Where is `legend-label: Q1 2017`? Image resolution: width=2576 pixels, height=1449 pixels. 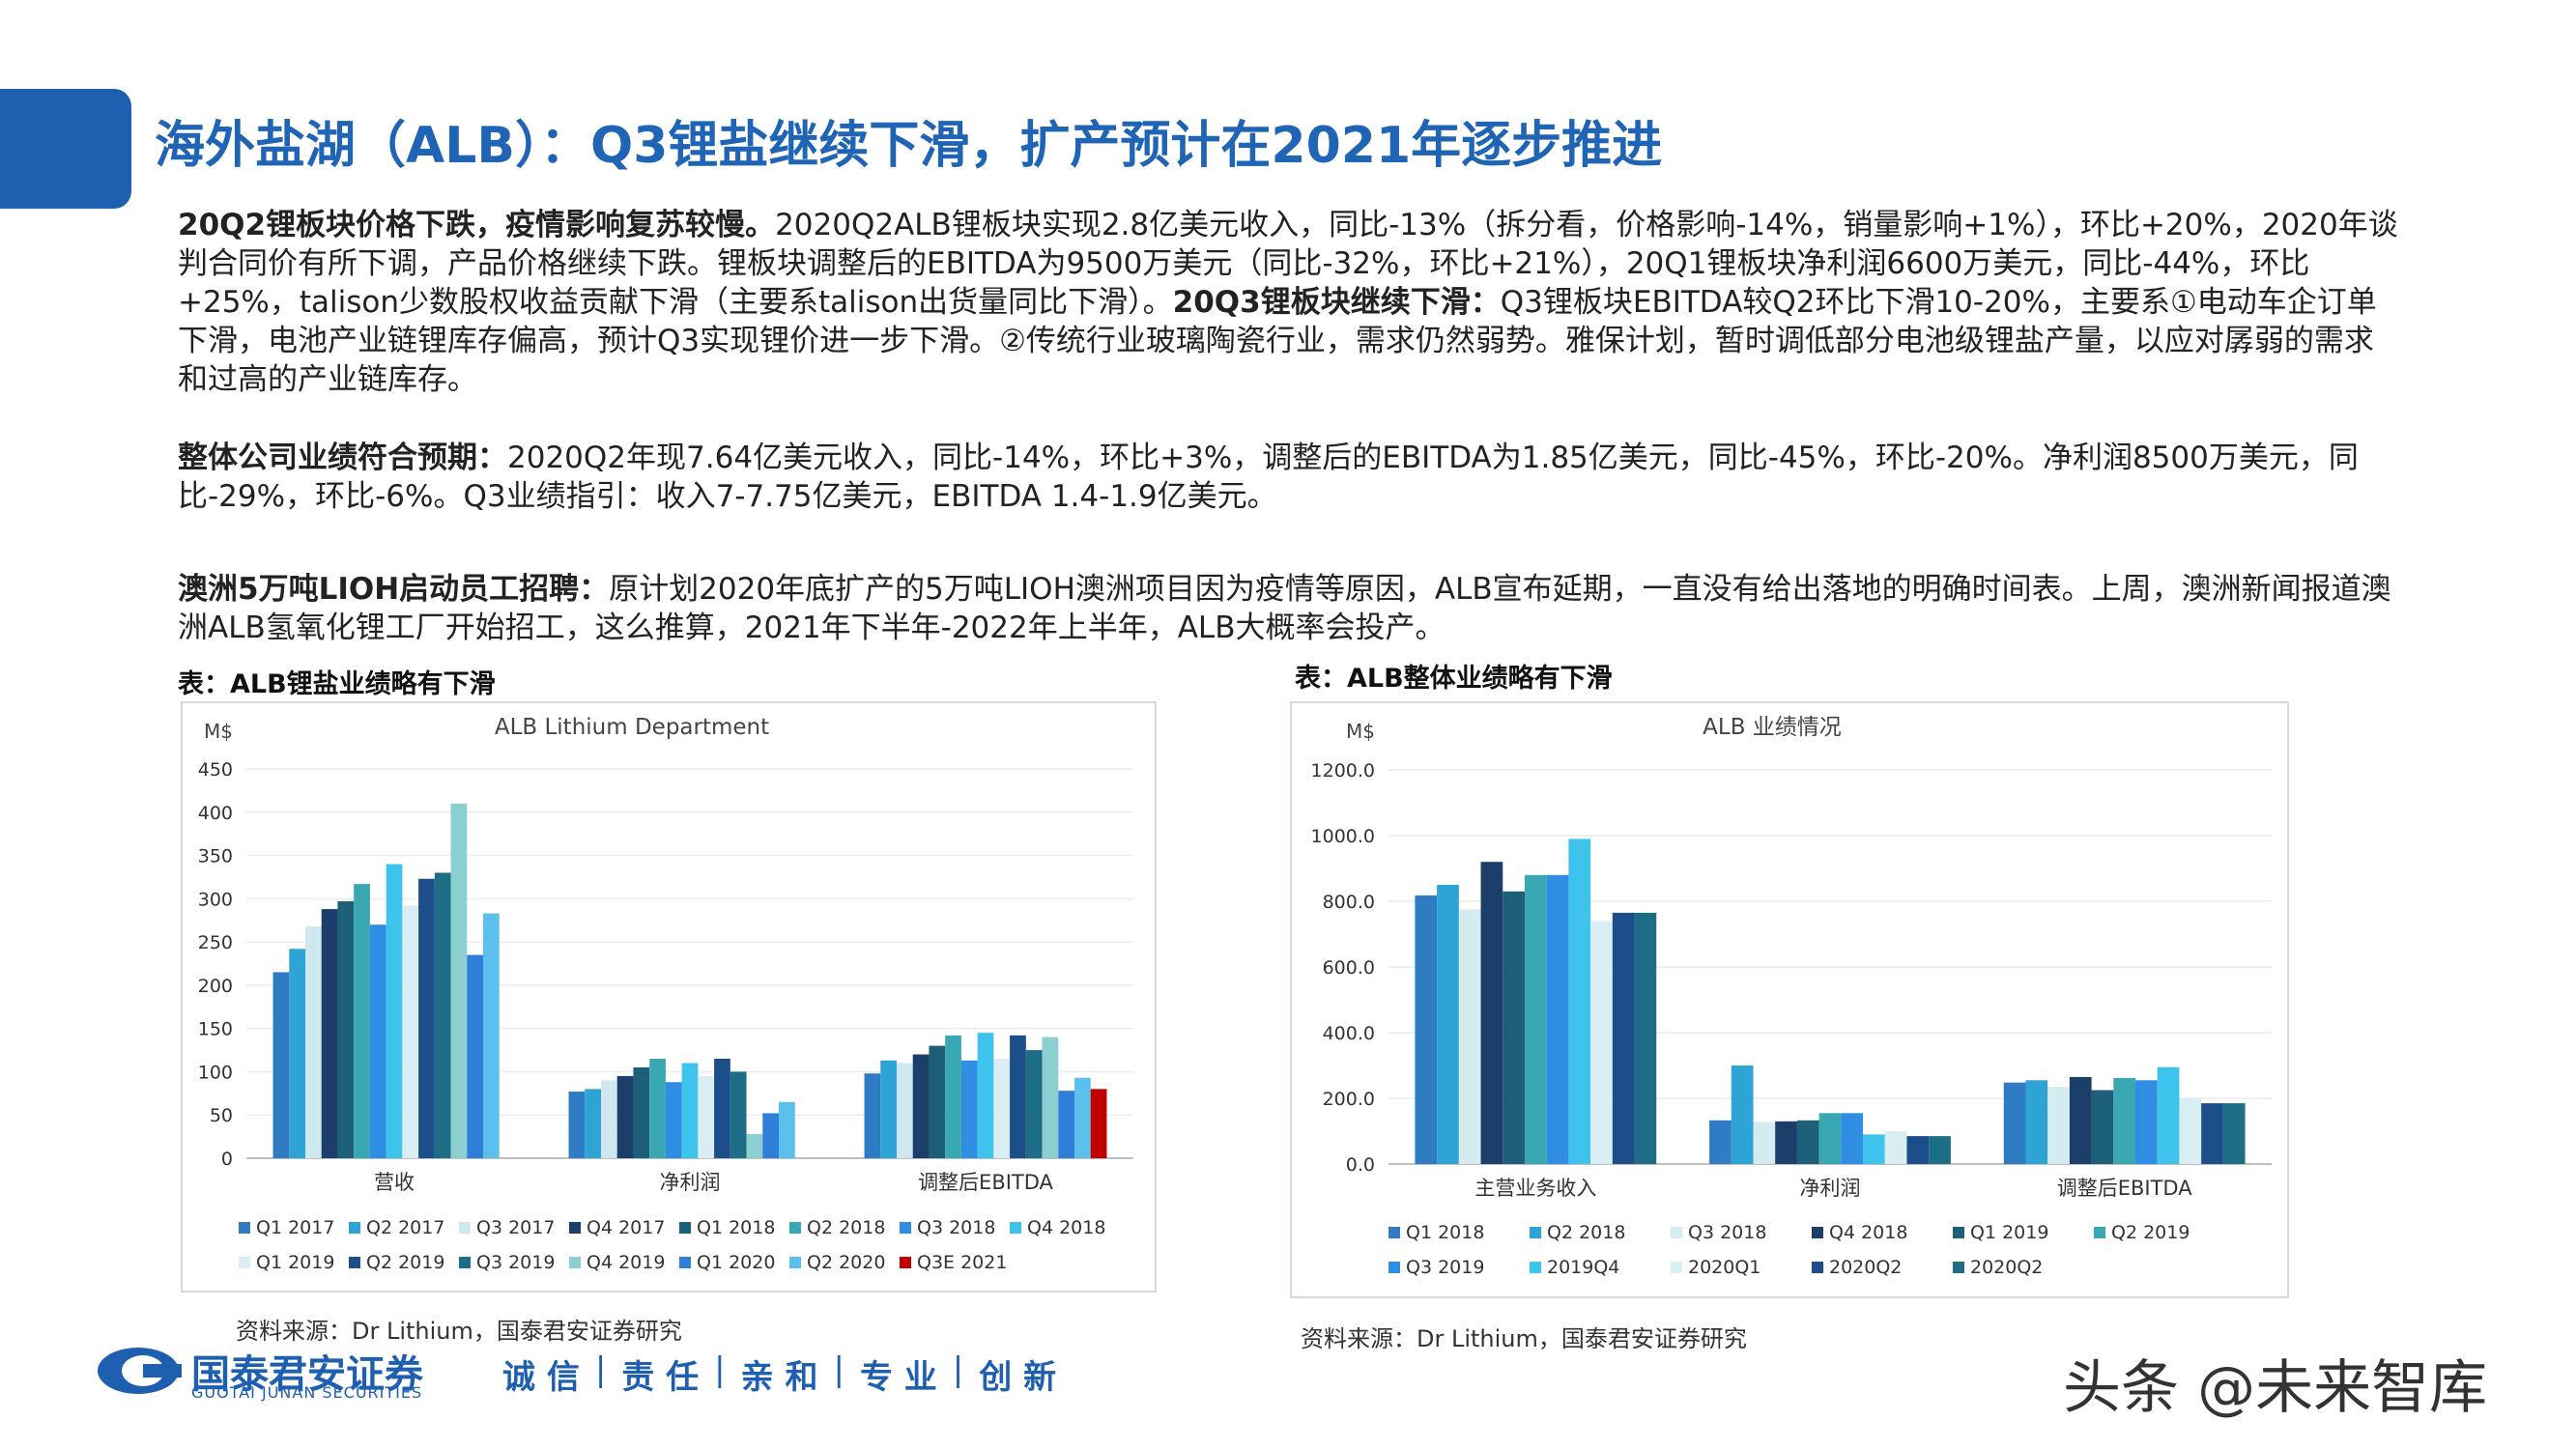
legend-label: Q1 2017 is located at coordinates (295, 1227).